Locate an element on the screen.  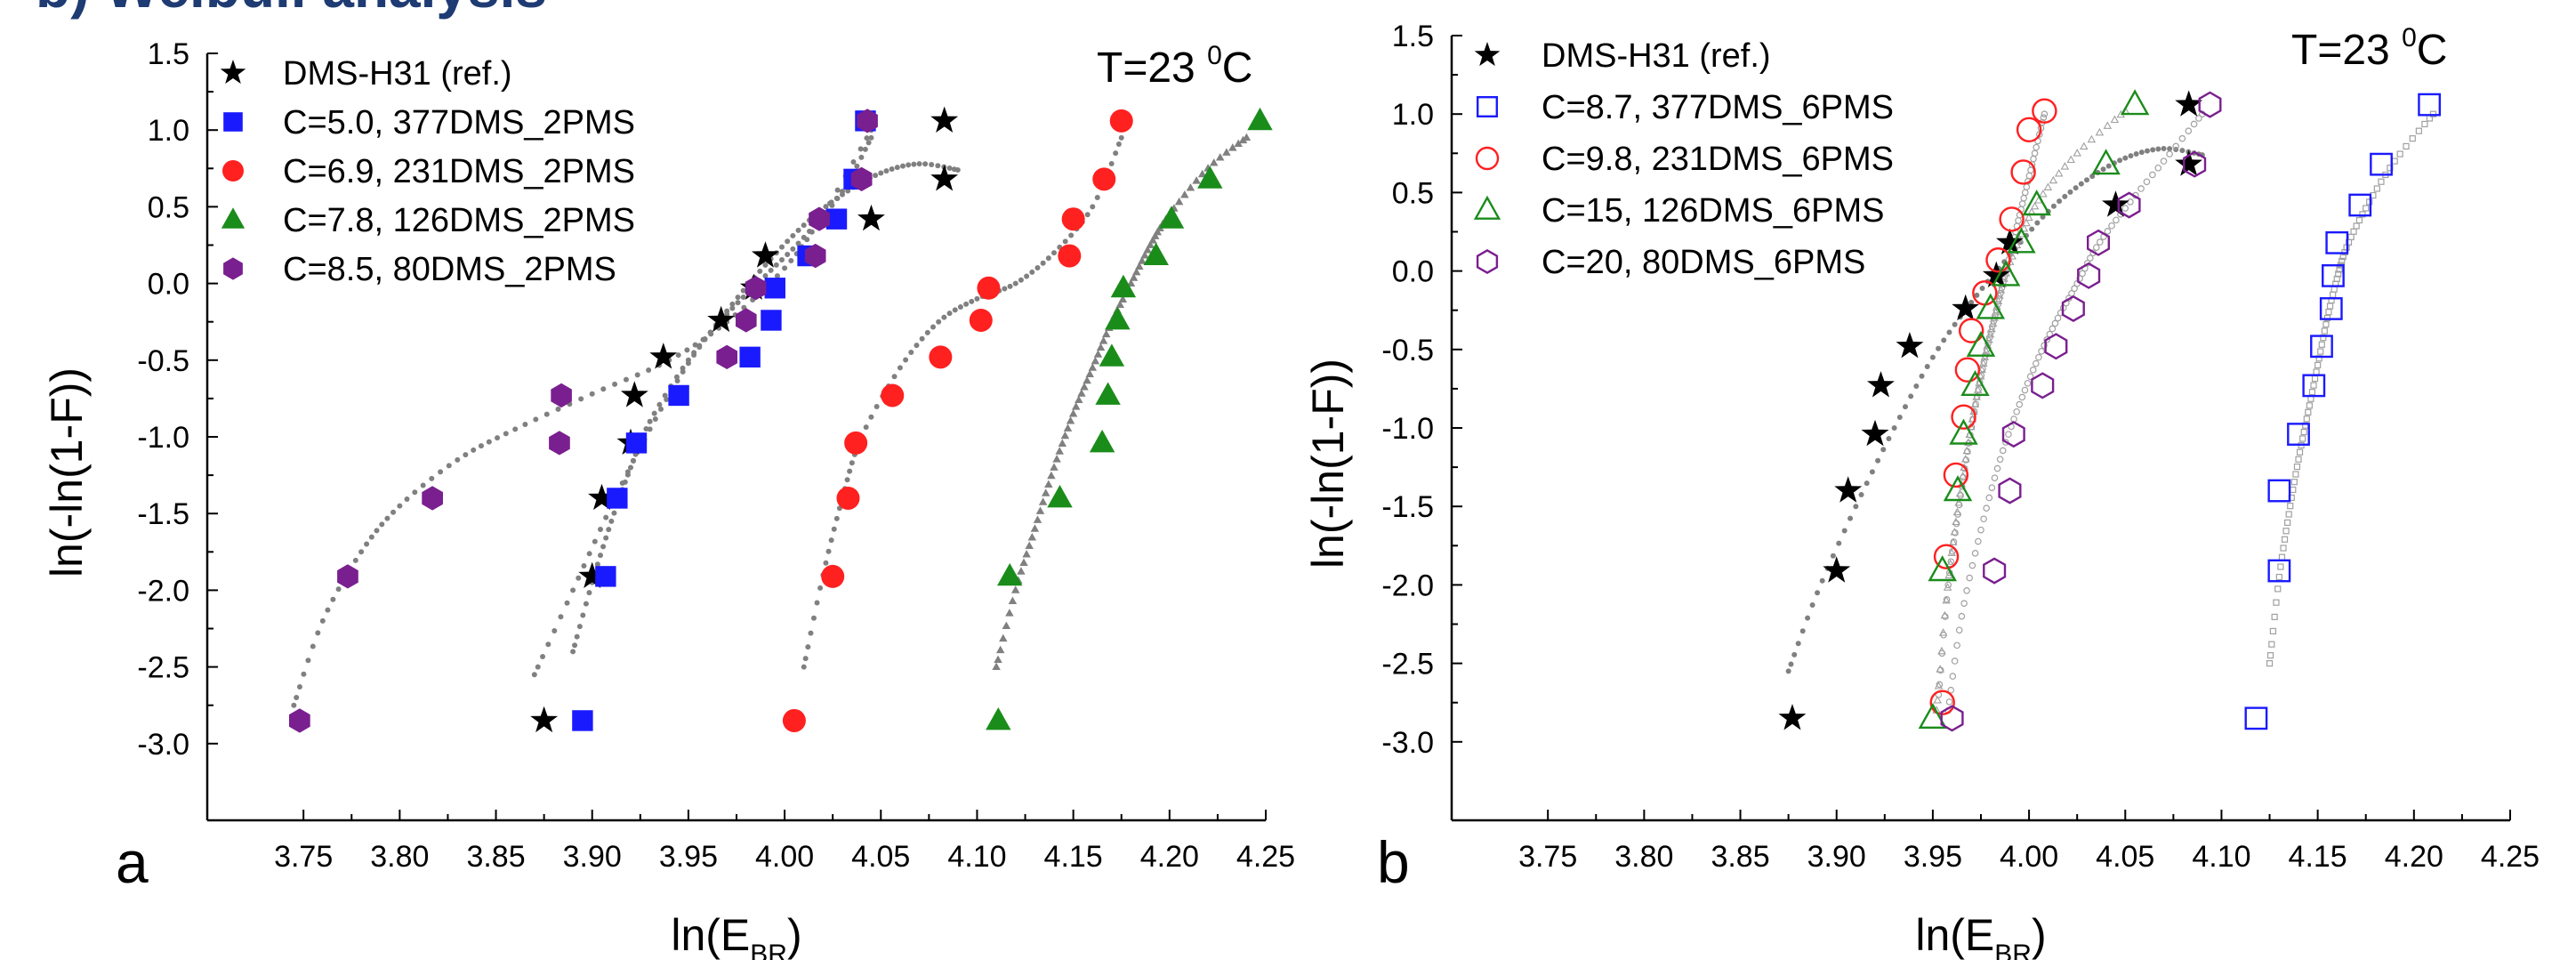
x-tick-label: 4.00 is located at coordinates (2029, 857).